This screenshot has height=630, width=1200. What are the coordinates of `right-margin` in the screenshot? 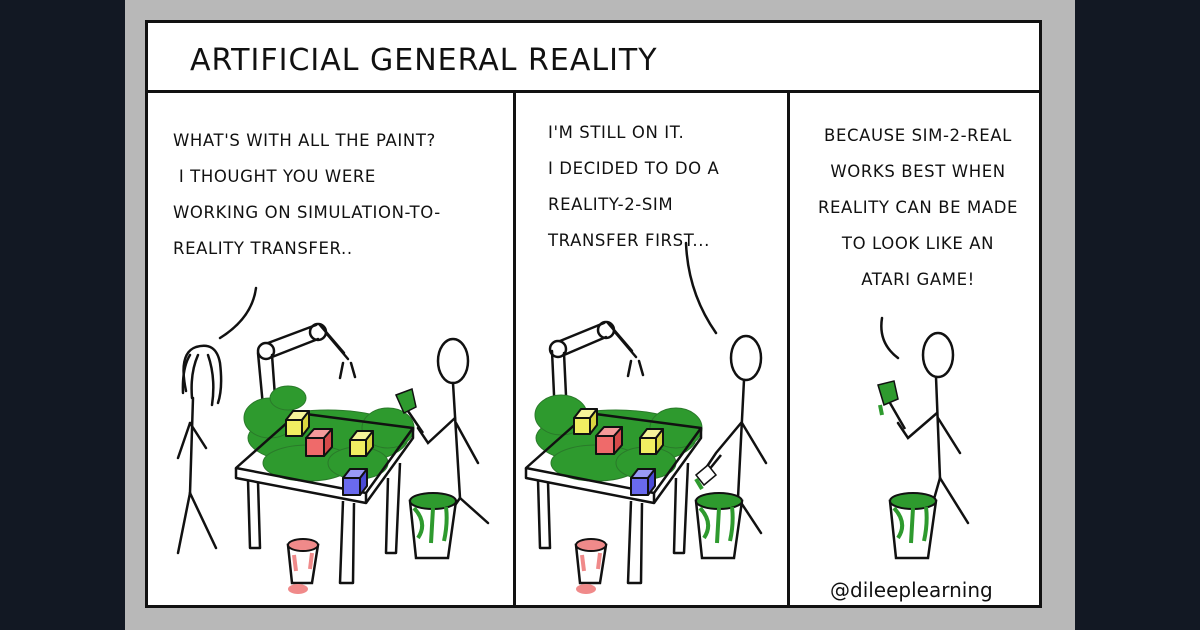 It's located at (1137, 315).